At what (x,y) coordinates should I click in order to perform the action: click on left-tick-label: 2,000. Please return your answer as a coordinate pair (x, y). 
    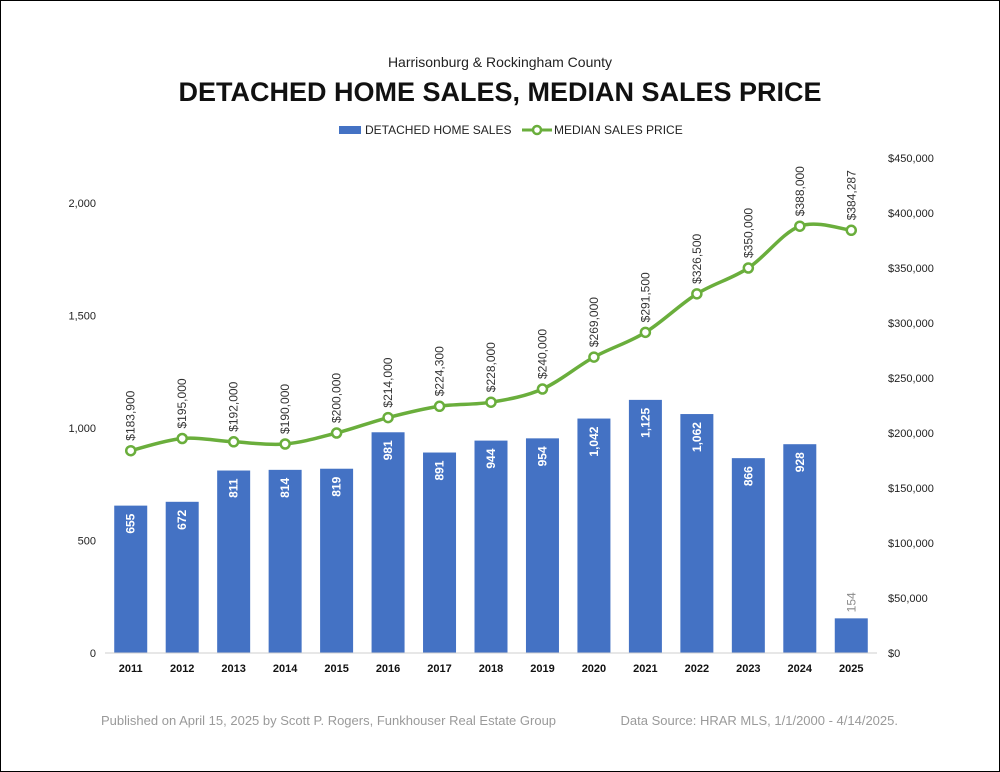
    Looking at the image, I should click on (82, 204).